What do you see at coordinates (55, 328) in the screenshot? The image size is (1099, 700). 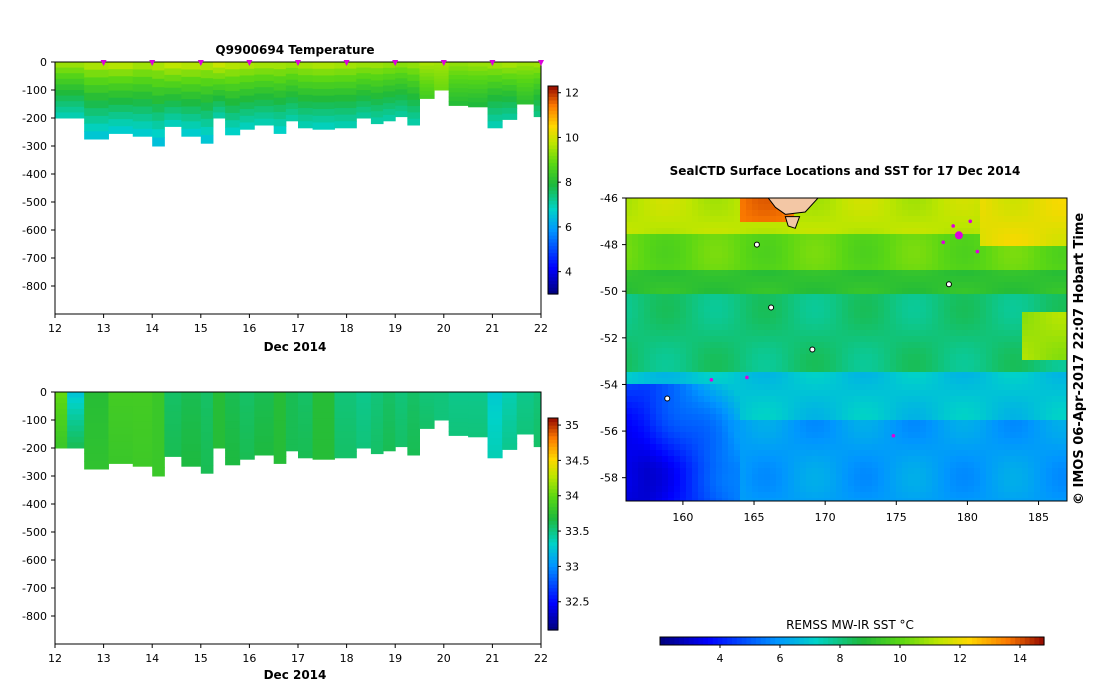 I see `x-tick-label: 12` at bounding box center [55, 328].